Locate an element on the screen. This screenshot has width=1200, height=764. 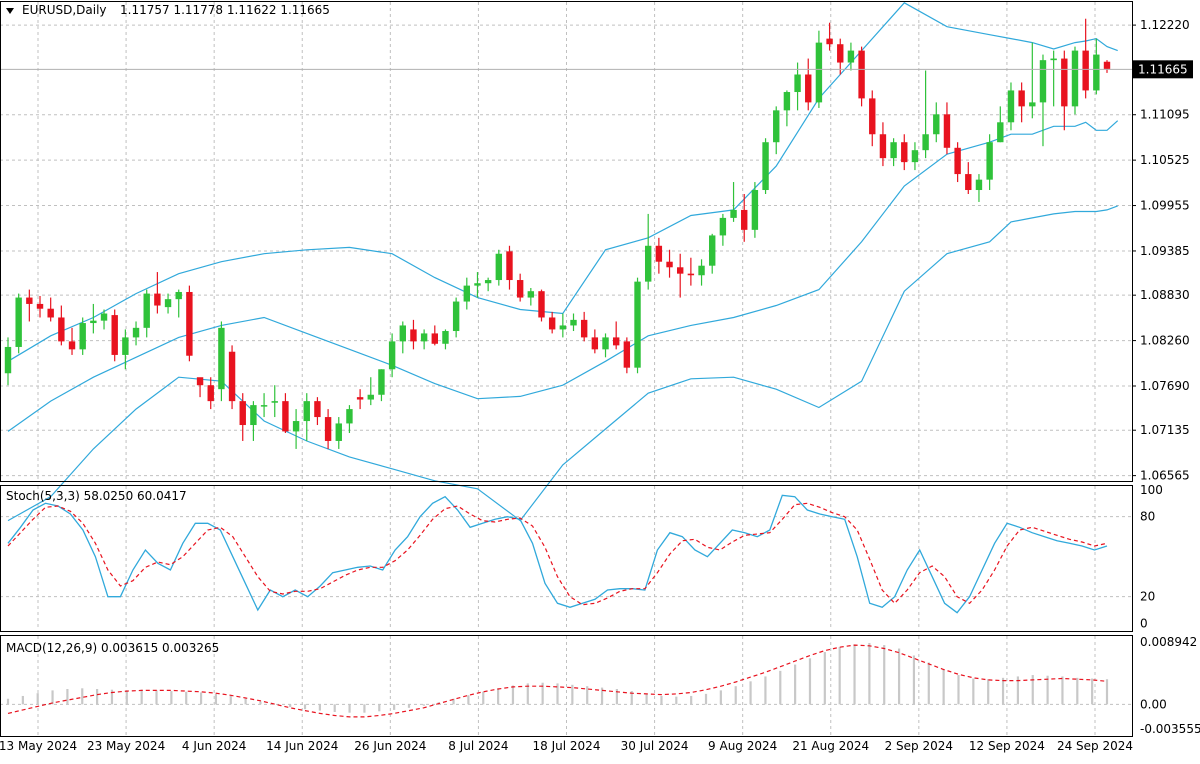
panel-border is located at coordinates (566, 686).